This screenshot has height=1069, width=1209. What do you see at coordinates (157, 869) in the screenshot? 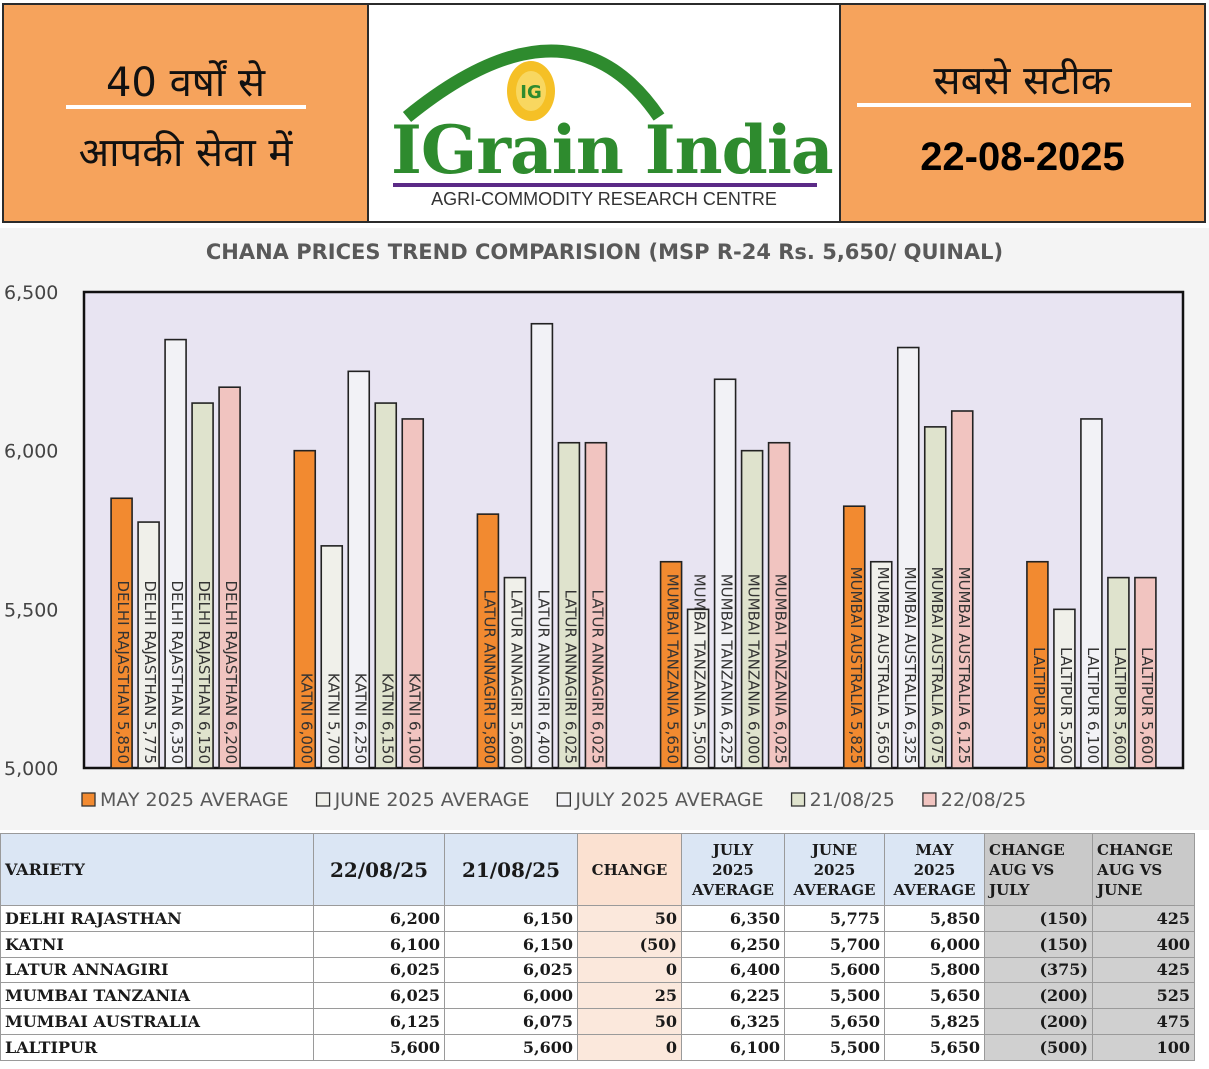
I see `col-header-variety: VARIETY` at bounding box center [157, 869].